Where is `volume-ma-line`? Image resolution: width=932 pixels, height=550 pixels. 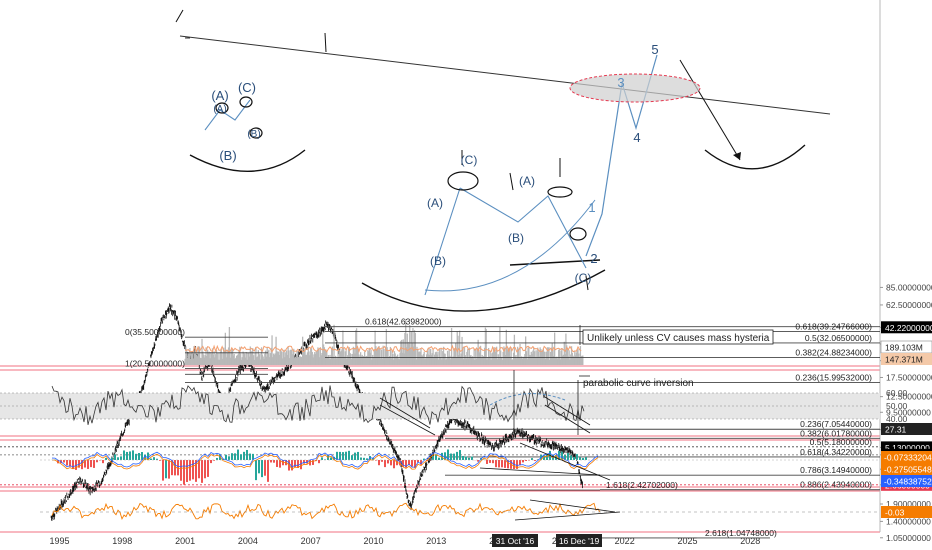
volume-ma-line is located at coordinates (383, 349).